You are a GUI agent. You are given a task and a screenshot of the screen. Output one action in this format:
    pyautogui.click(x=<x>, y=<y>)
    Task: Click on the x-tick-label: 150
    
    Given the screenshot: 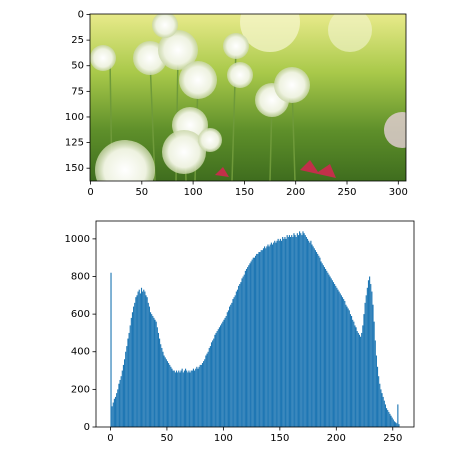 What is the action you would take?
    pyautogui.click(x=244, y=192)
    